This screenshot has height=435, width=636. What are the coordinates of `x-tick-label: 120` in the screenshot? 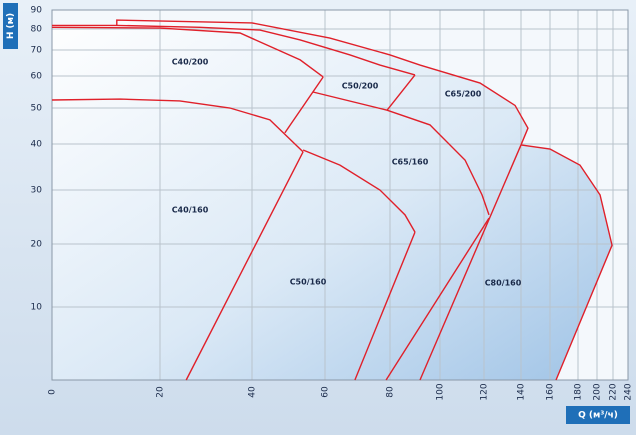 It's located at (485, 391).